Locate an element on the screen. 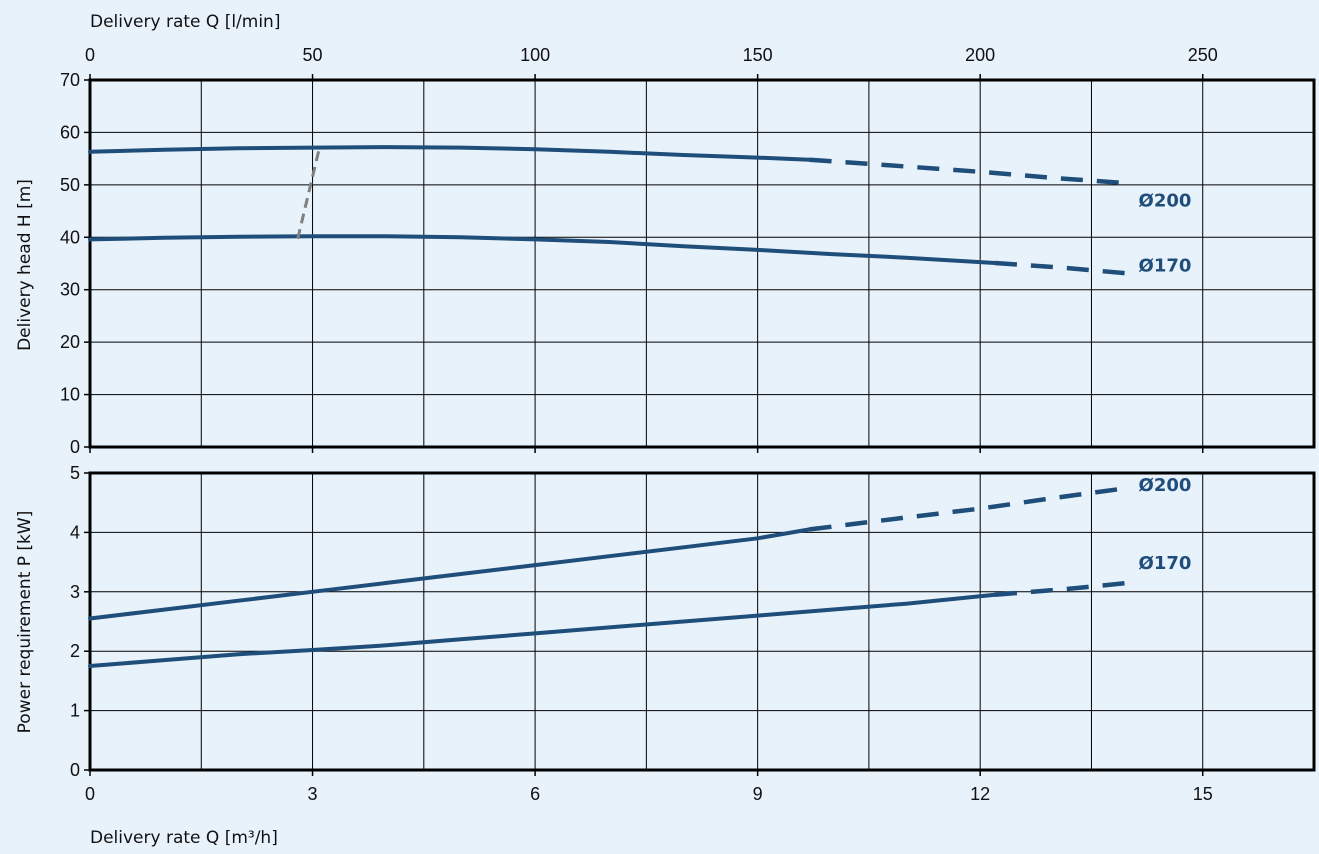 This screenshot has width=1319, height=854. lower-y-tick-label: 3 is located at coordinates (75, 592).